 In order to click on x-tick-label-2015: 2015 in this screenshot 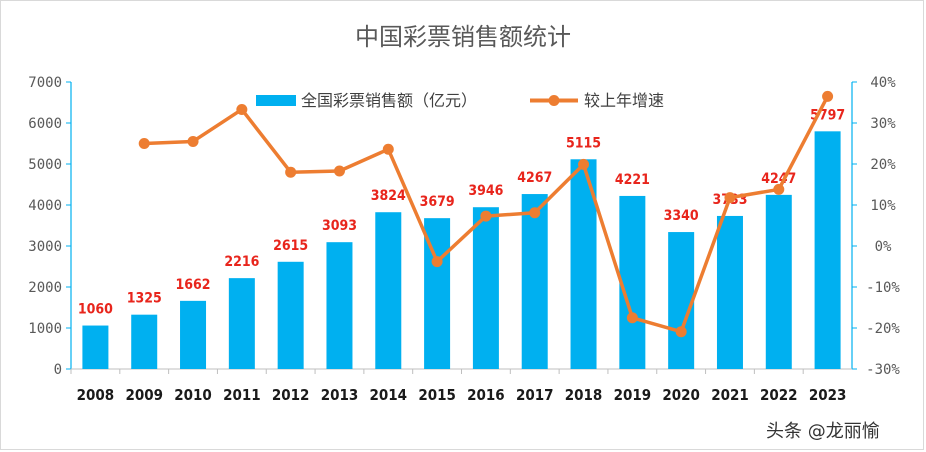, I will do `click(437, 395)`.